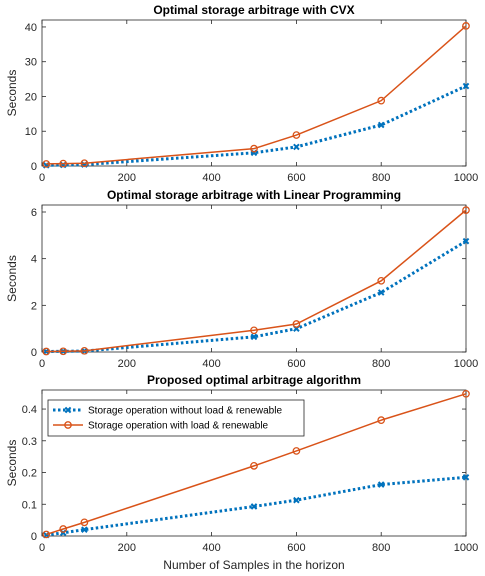  Describe the element at coordinates (34, 260) in the screenshot. I see `y-tick-label: 4` at that location.